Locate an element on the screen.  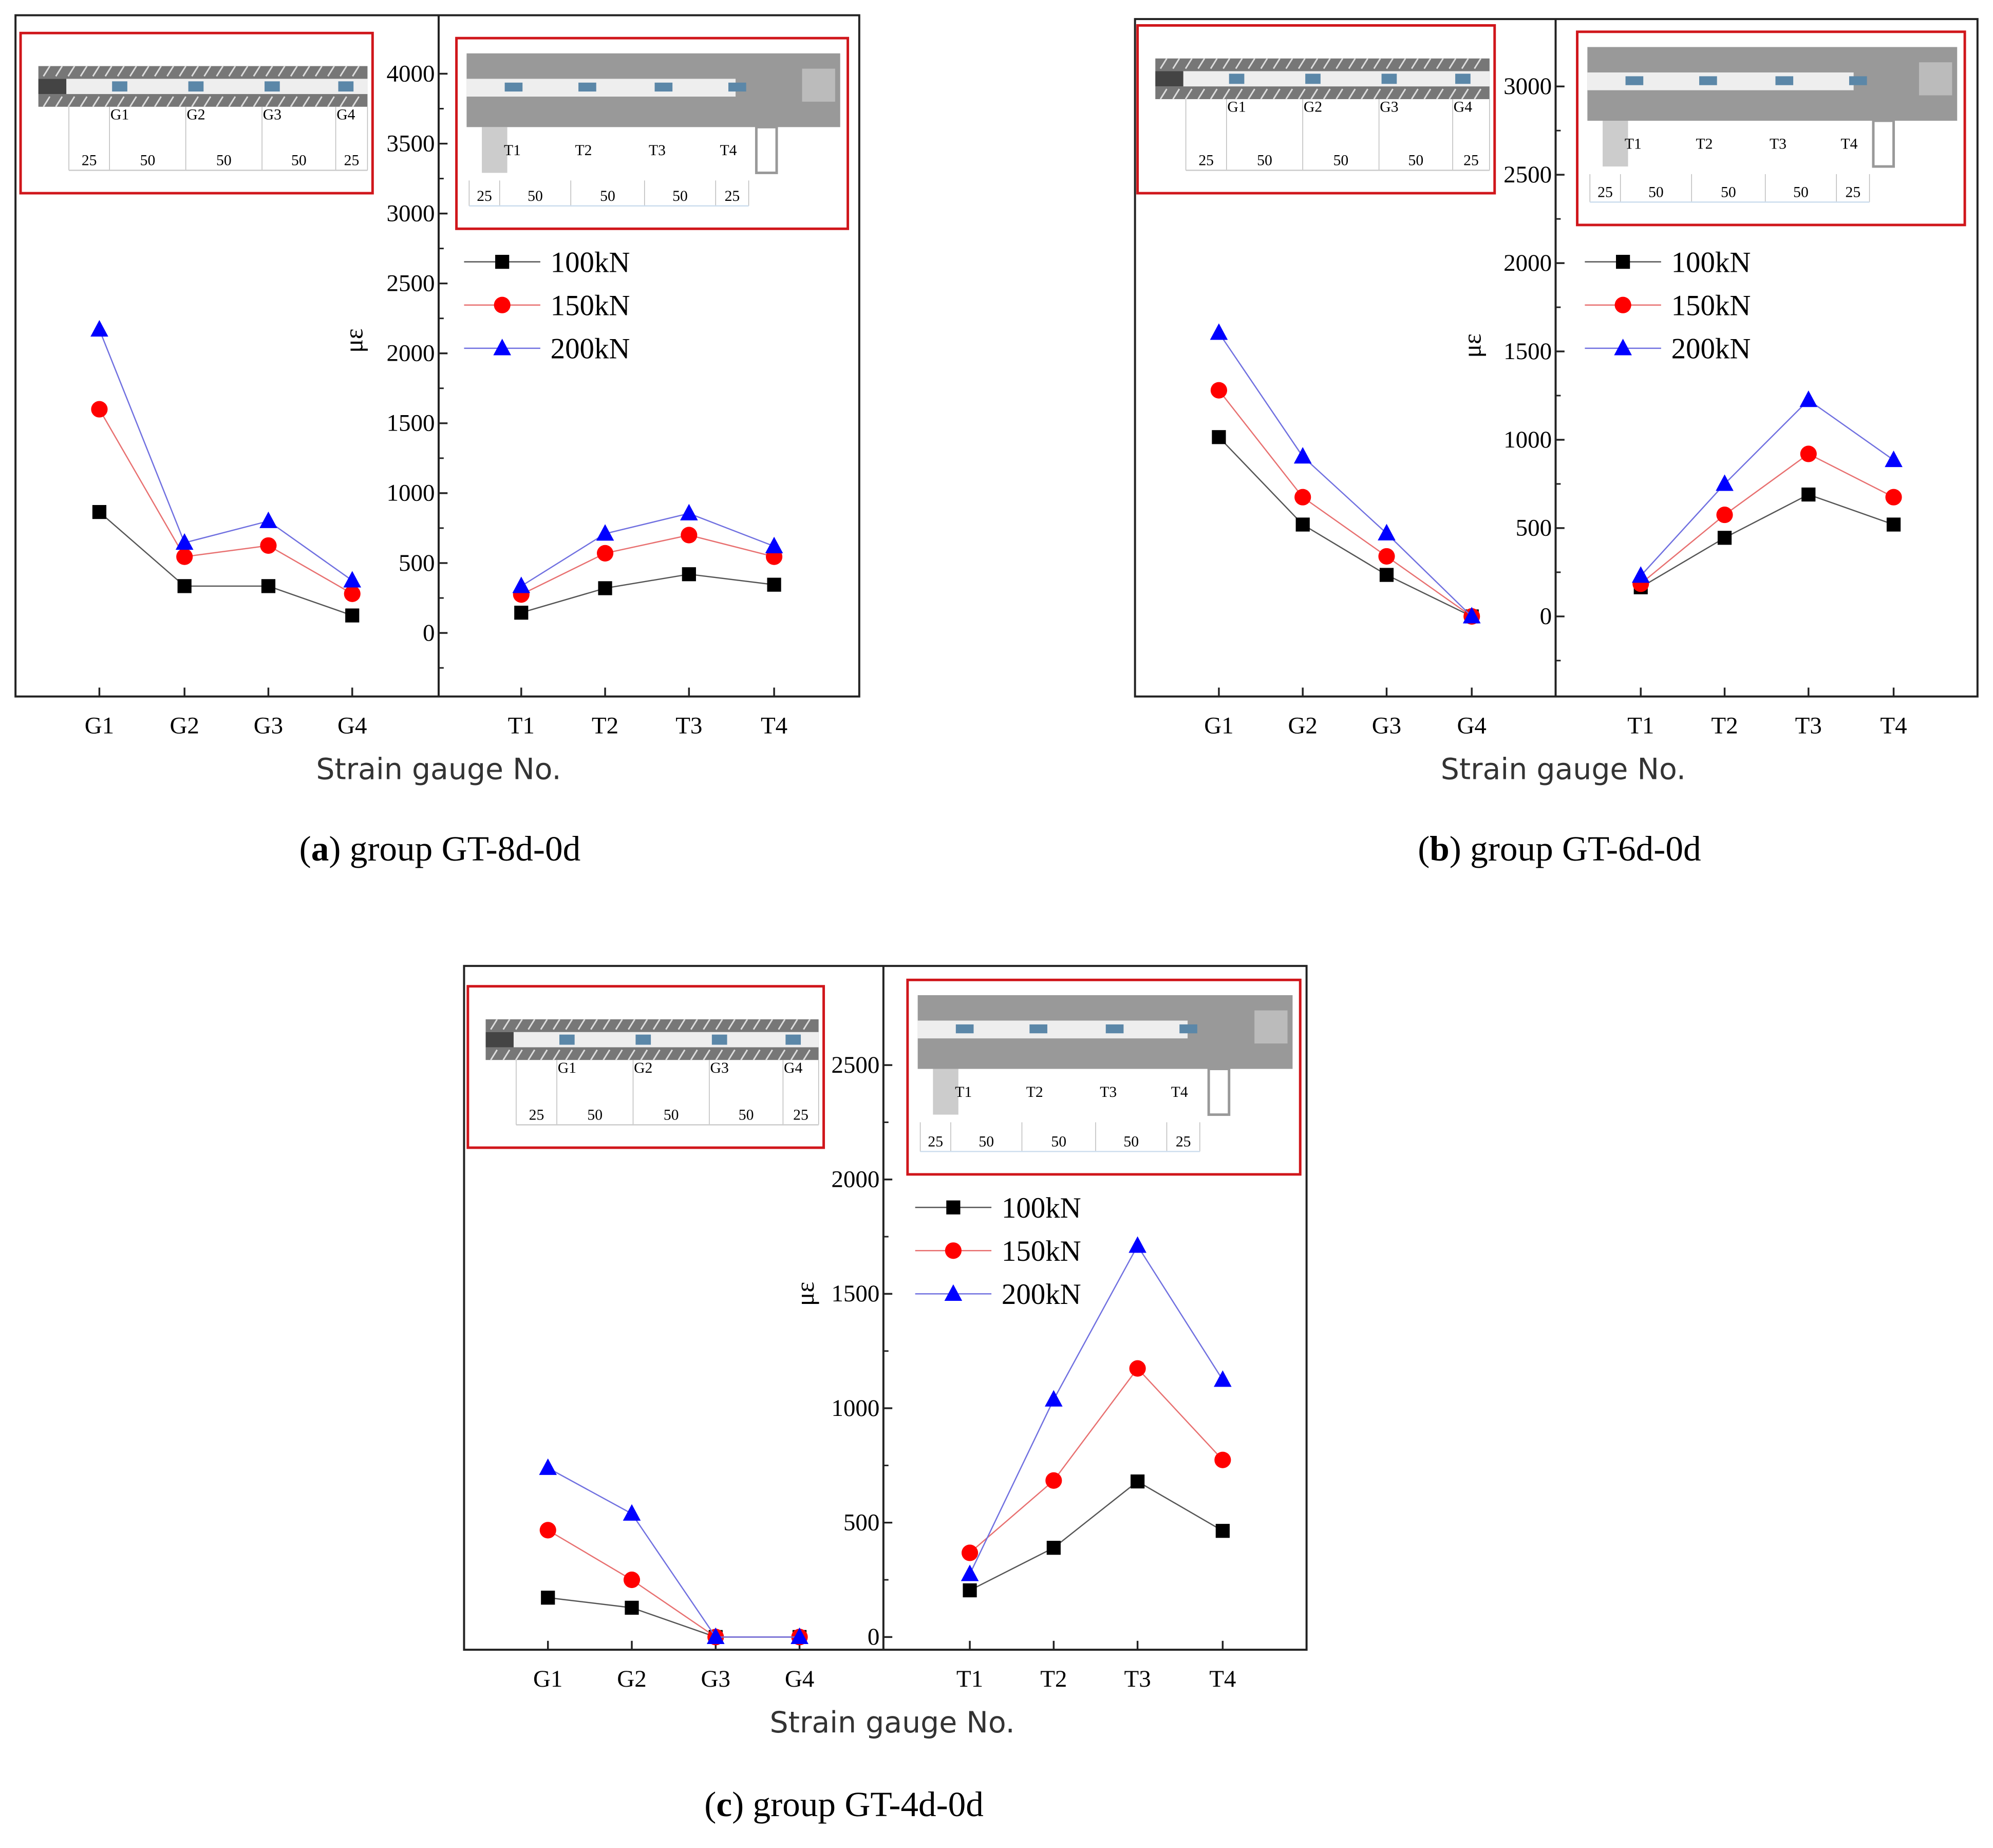
caption-paren: ) is located at coordinates (335, 849).